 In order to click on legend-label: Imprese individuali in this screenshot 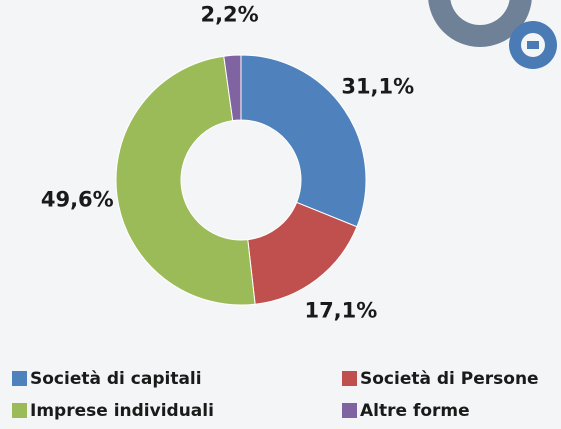, I will do `click(122, 411)`.